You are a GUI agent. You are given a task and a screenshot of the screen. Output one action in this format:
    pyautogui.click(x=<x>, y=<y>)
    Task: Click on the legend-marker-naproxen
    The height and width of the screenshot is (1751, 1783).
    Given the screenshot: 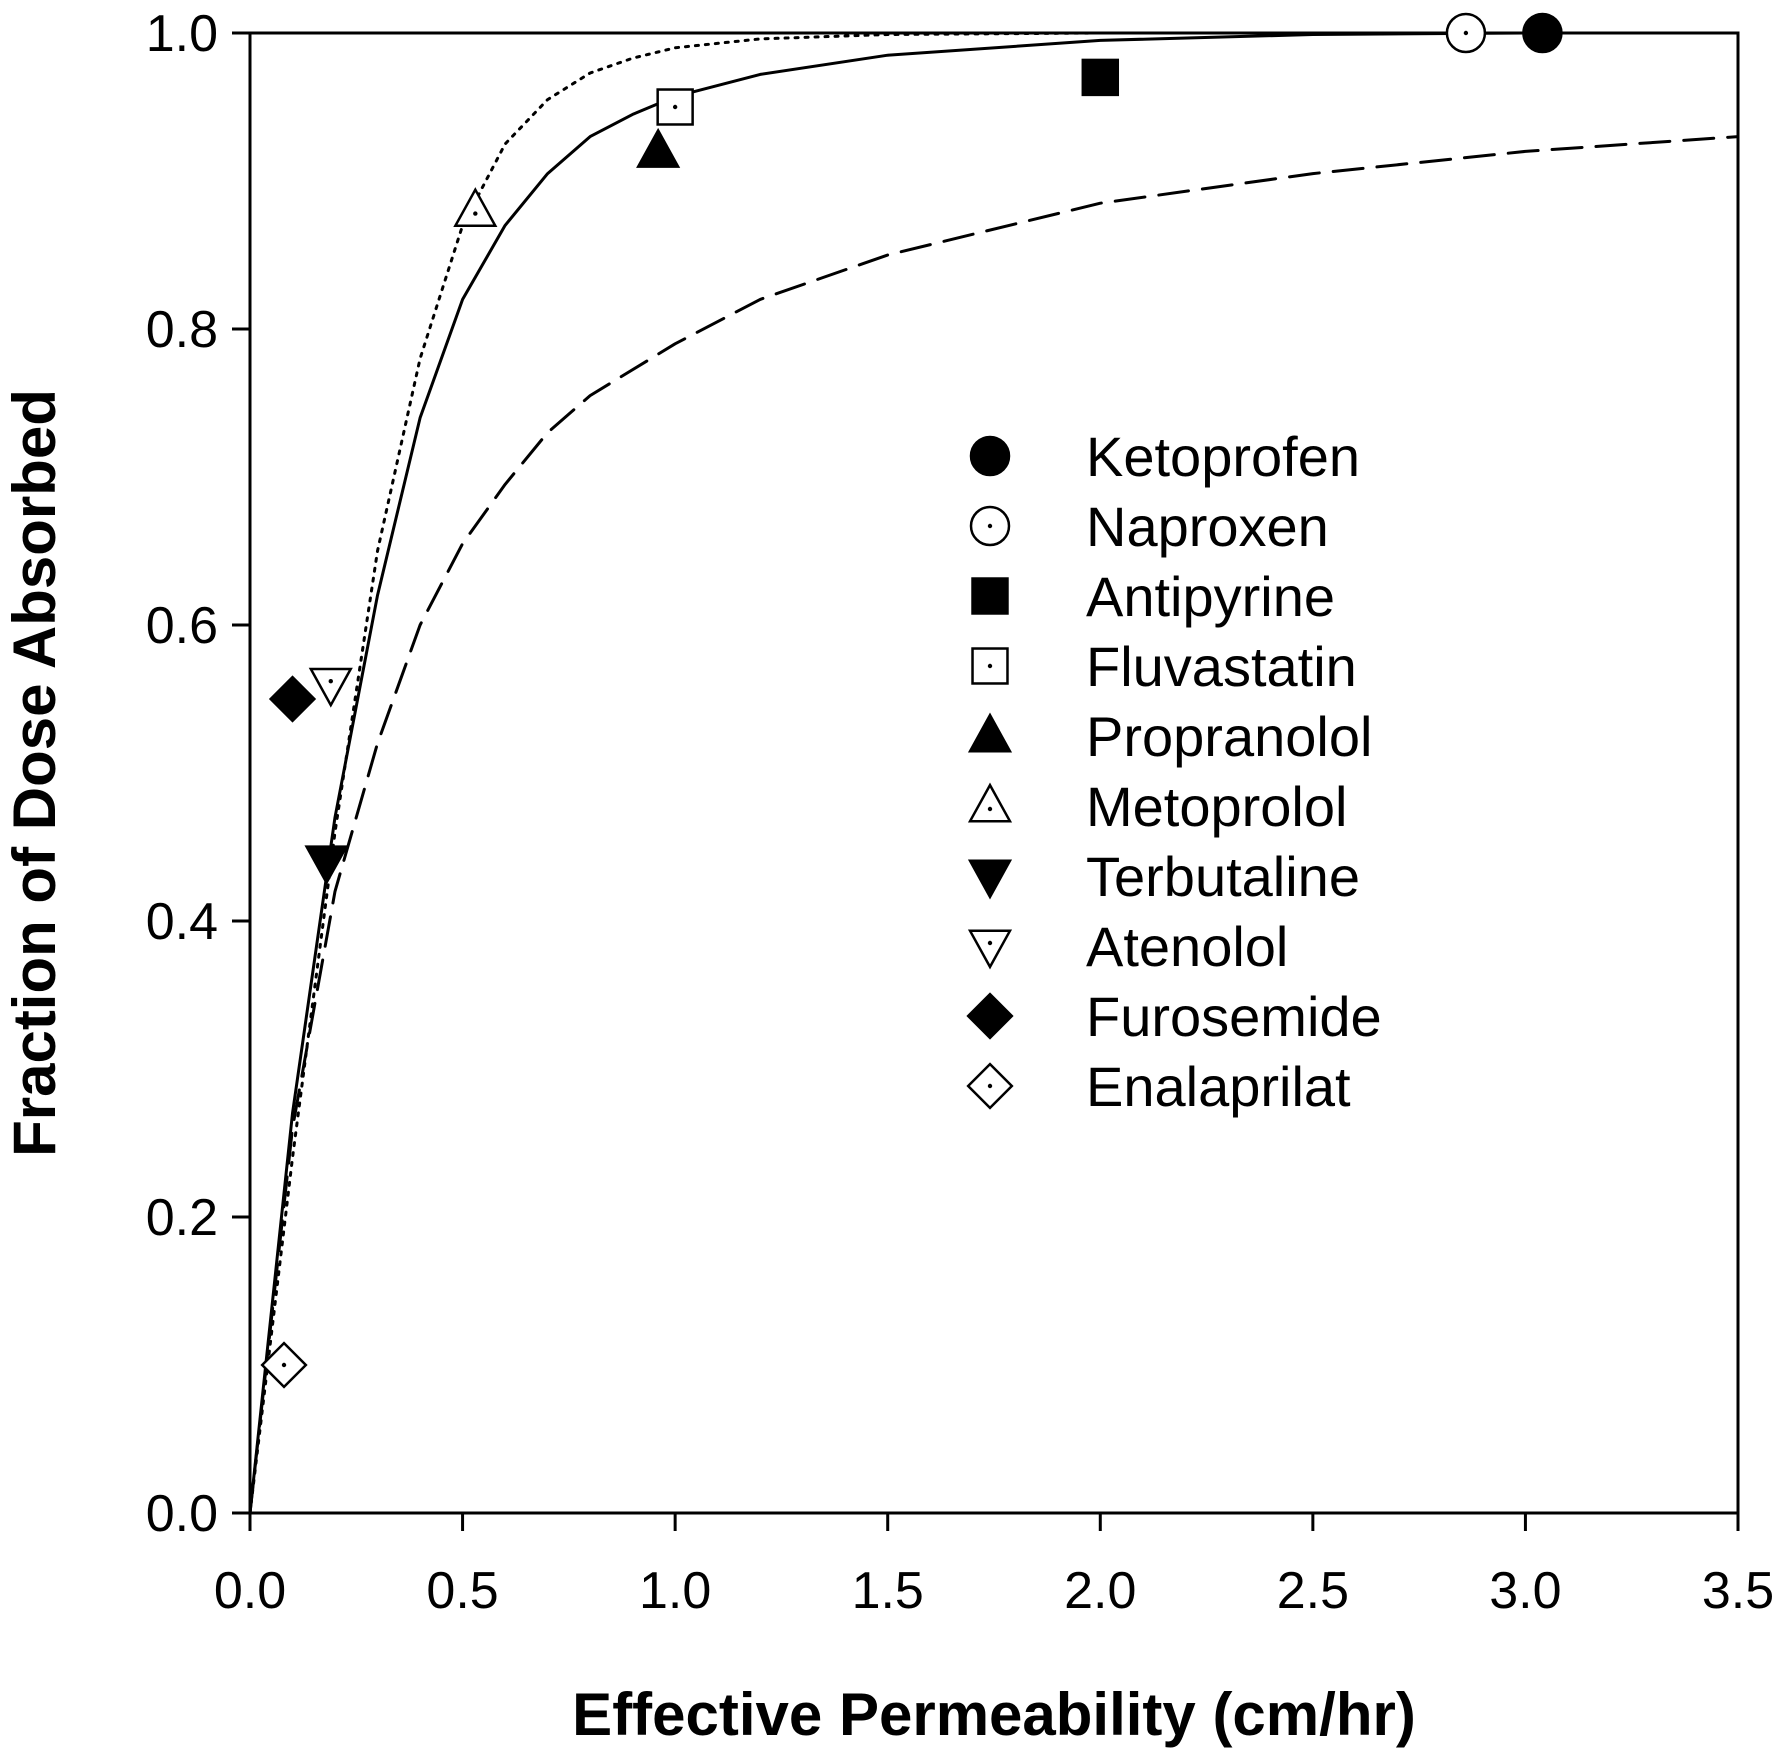 What is the action you would take?
    pyautogui.click(x=990, y=526)
    